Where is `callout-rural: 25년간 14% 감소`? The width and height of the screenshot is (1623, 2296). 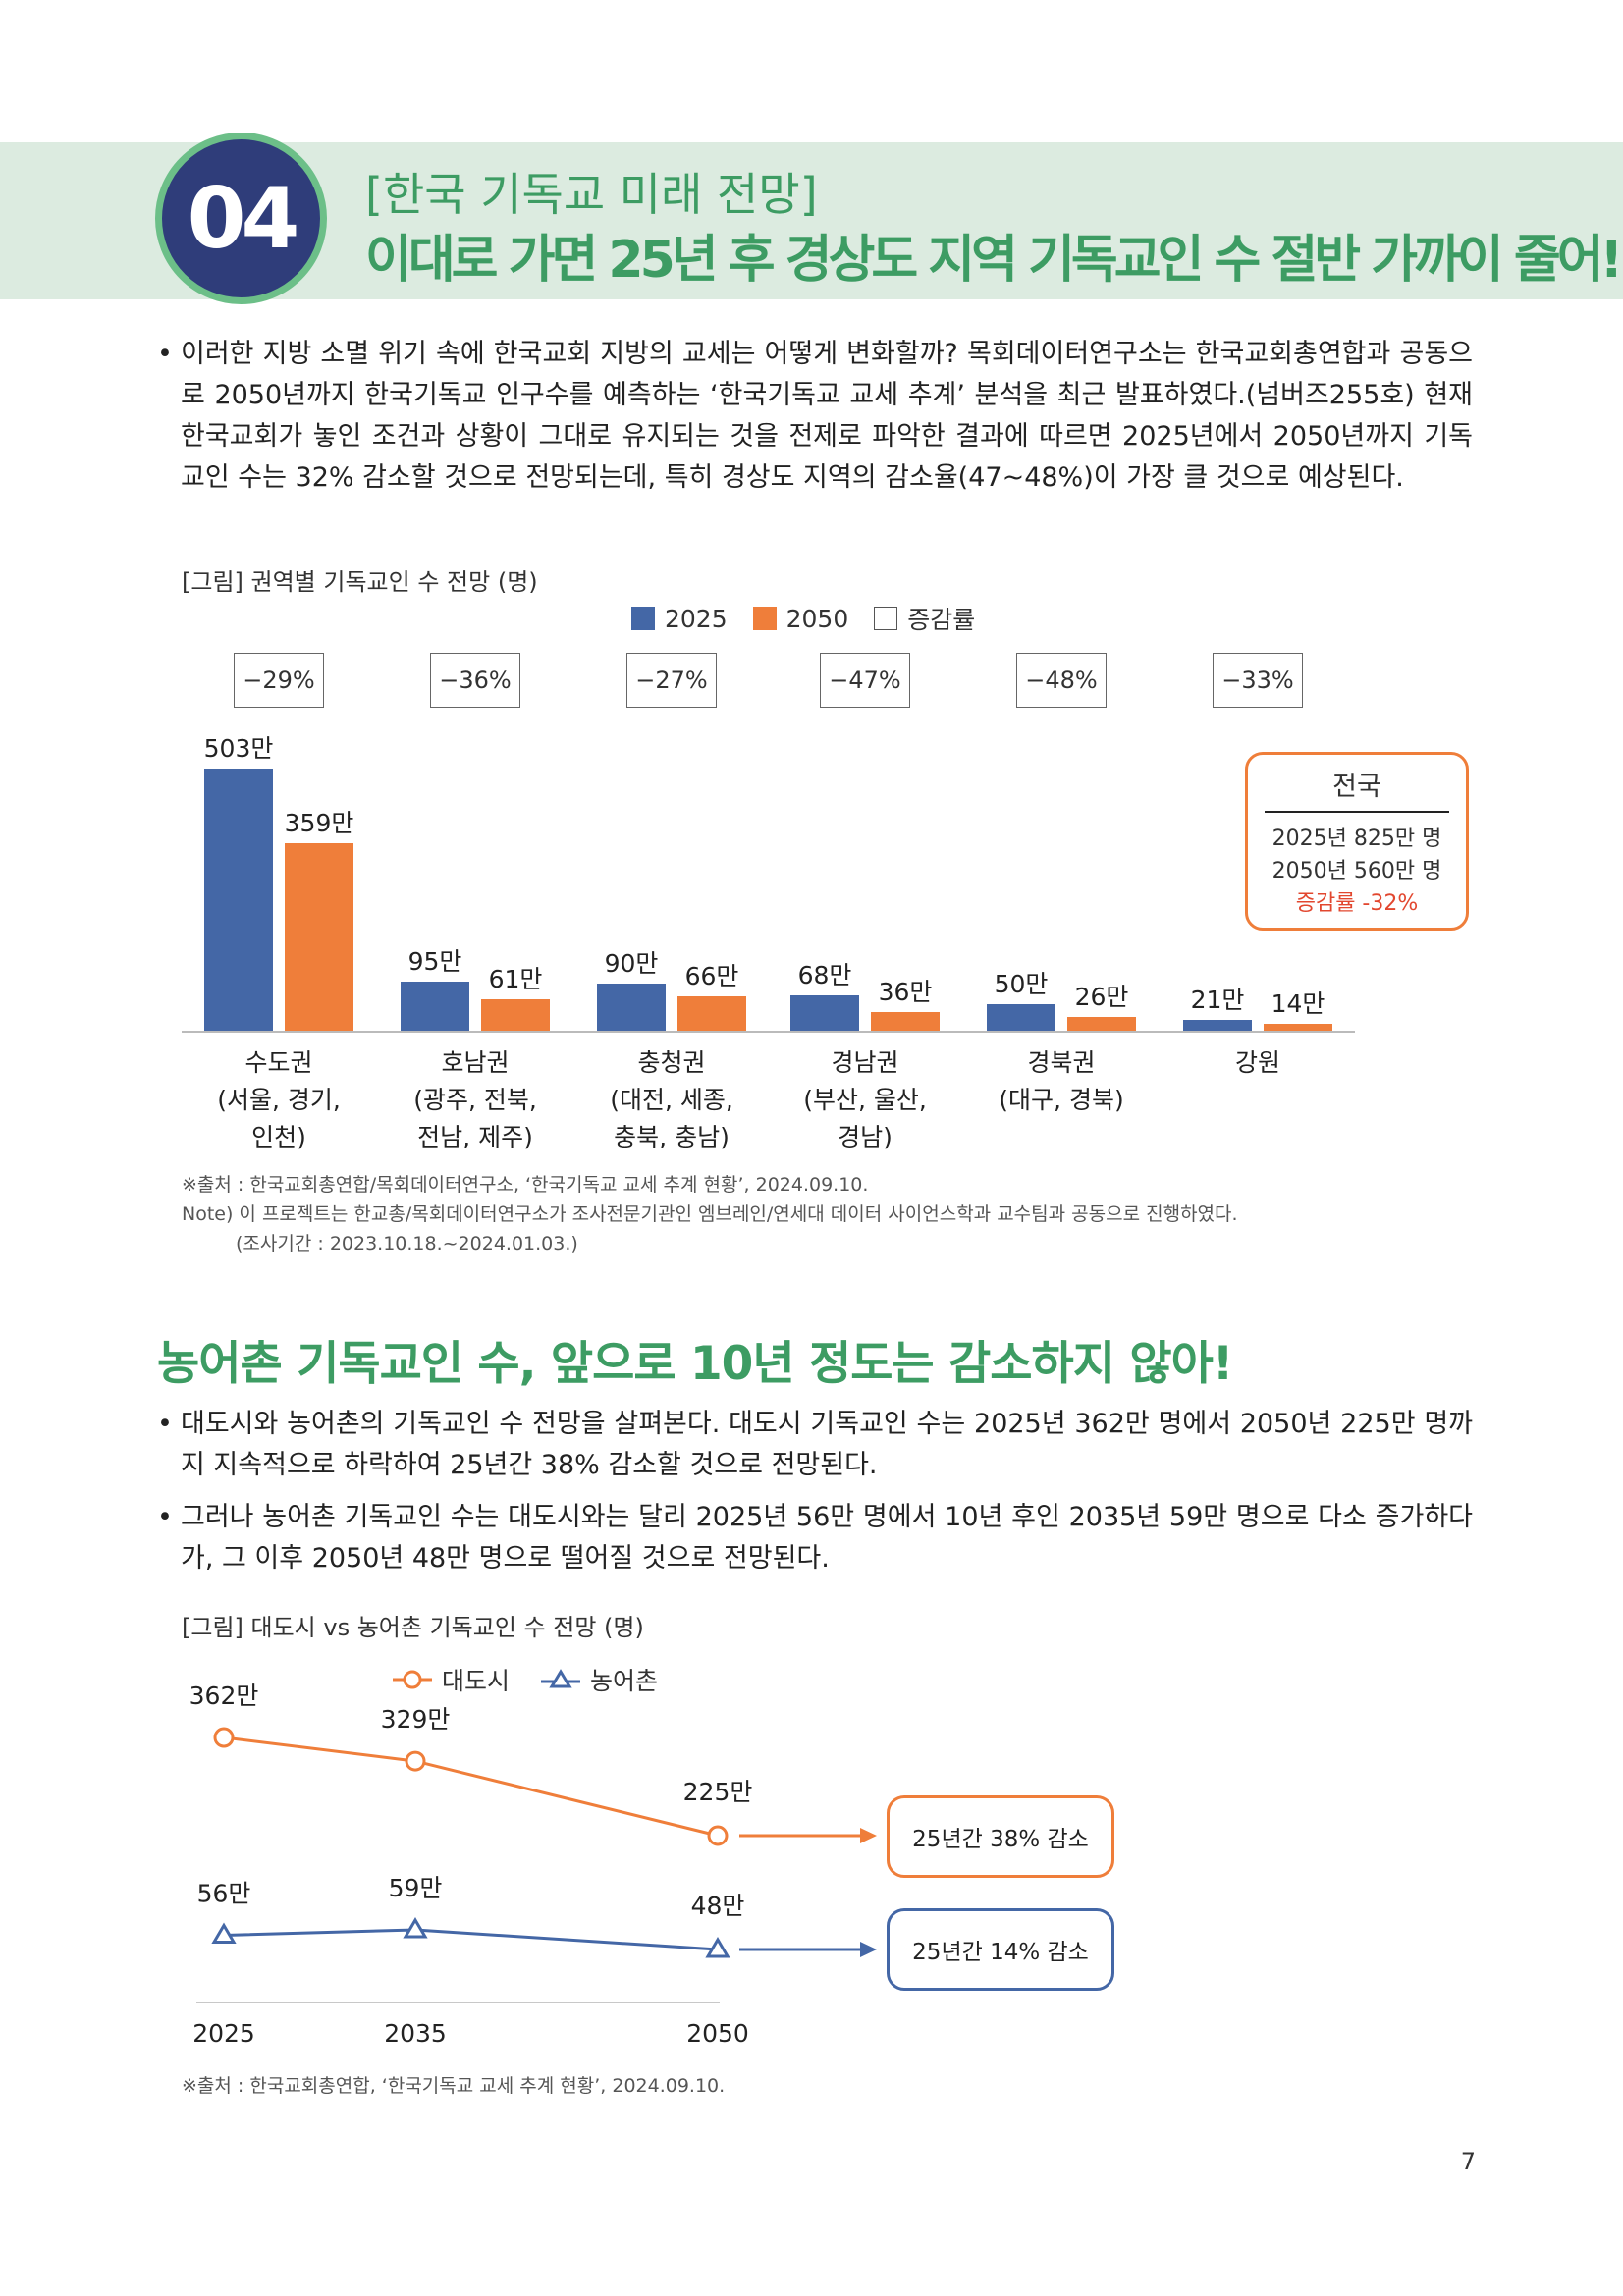 callout-rural: 25년간 14% 감소 is located at coordinates (1000, 1949).